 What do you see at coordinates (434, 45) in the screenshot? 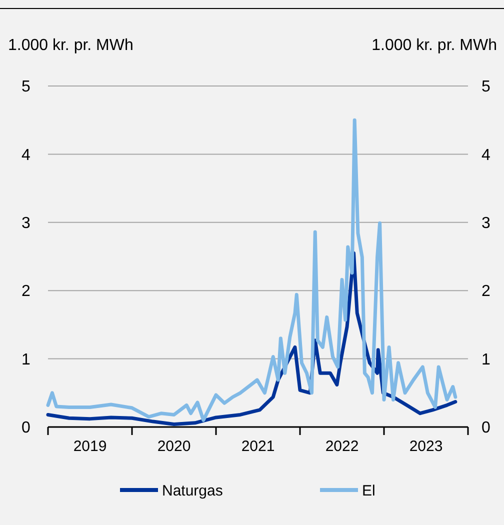
I see `y2-axis-title: 1.000 kr. pr. MWh` at bounding box center [434, 45].